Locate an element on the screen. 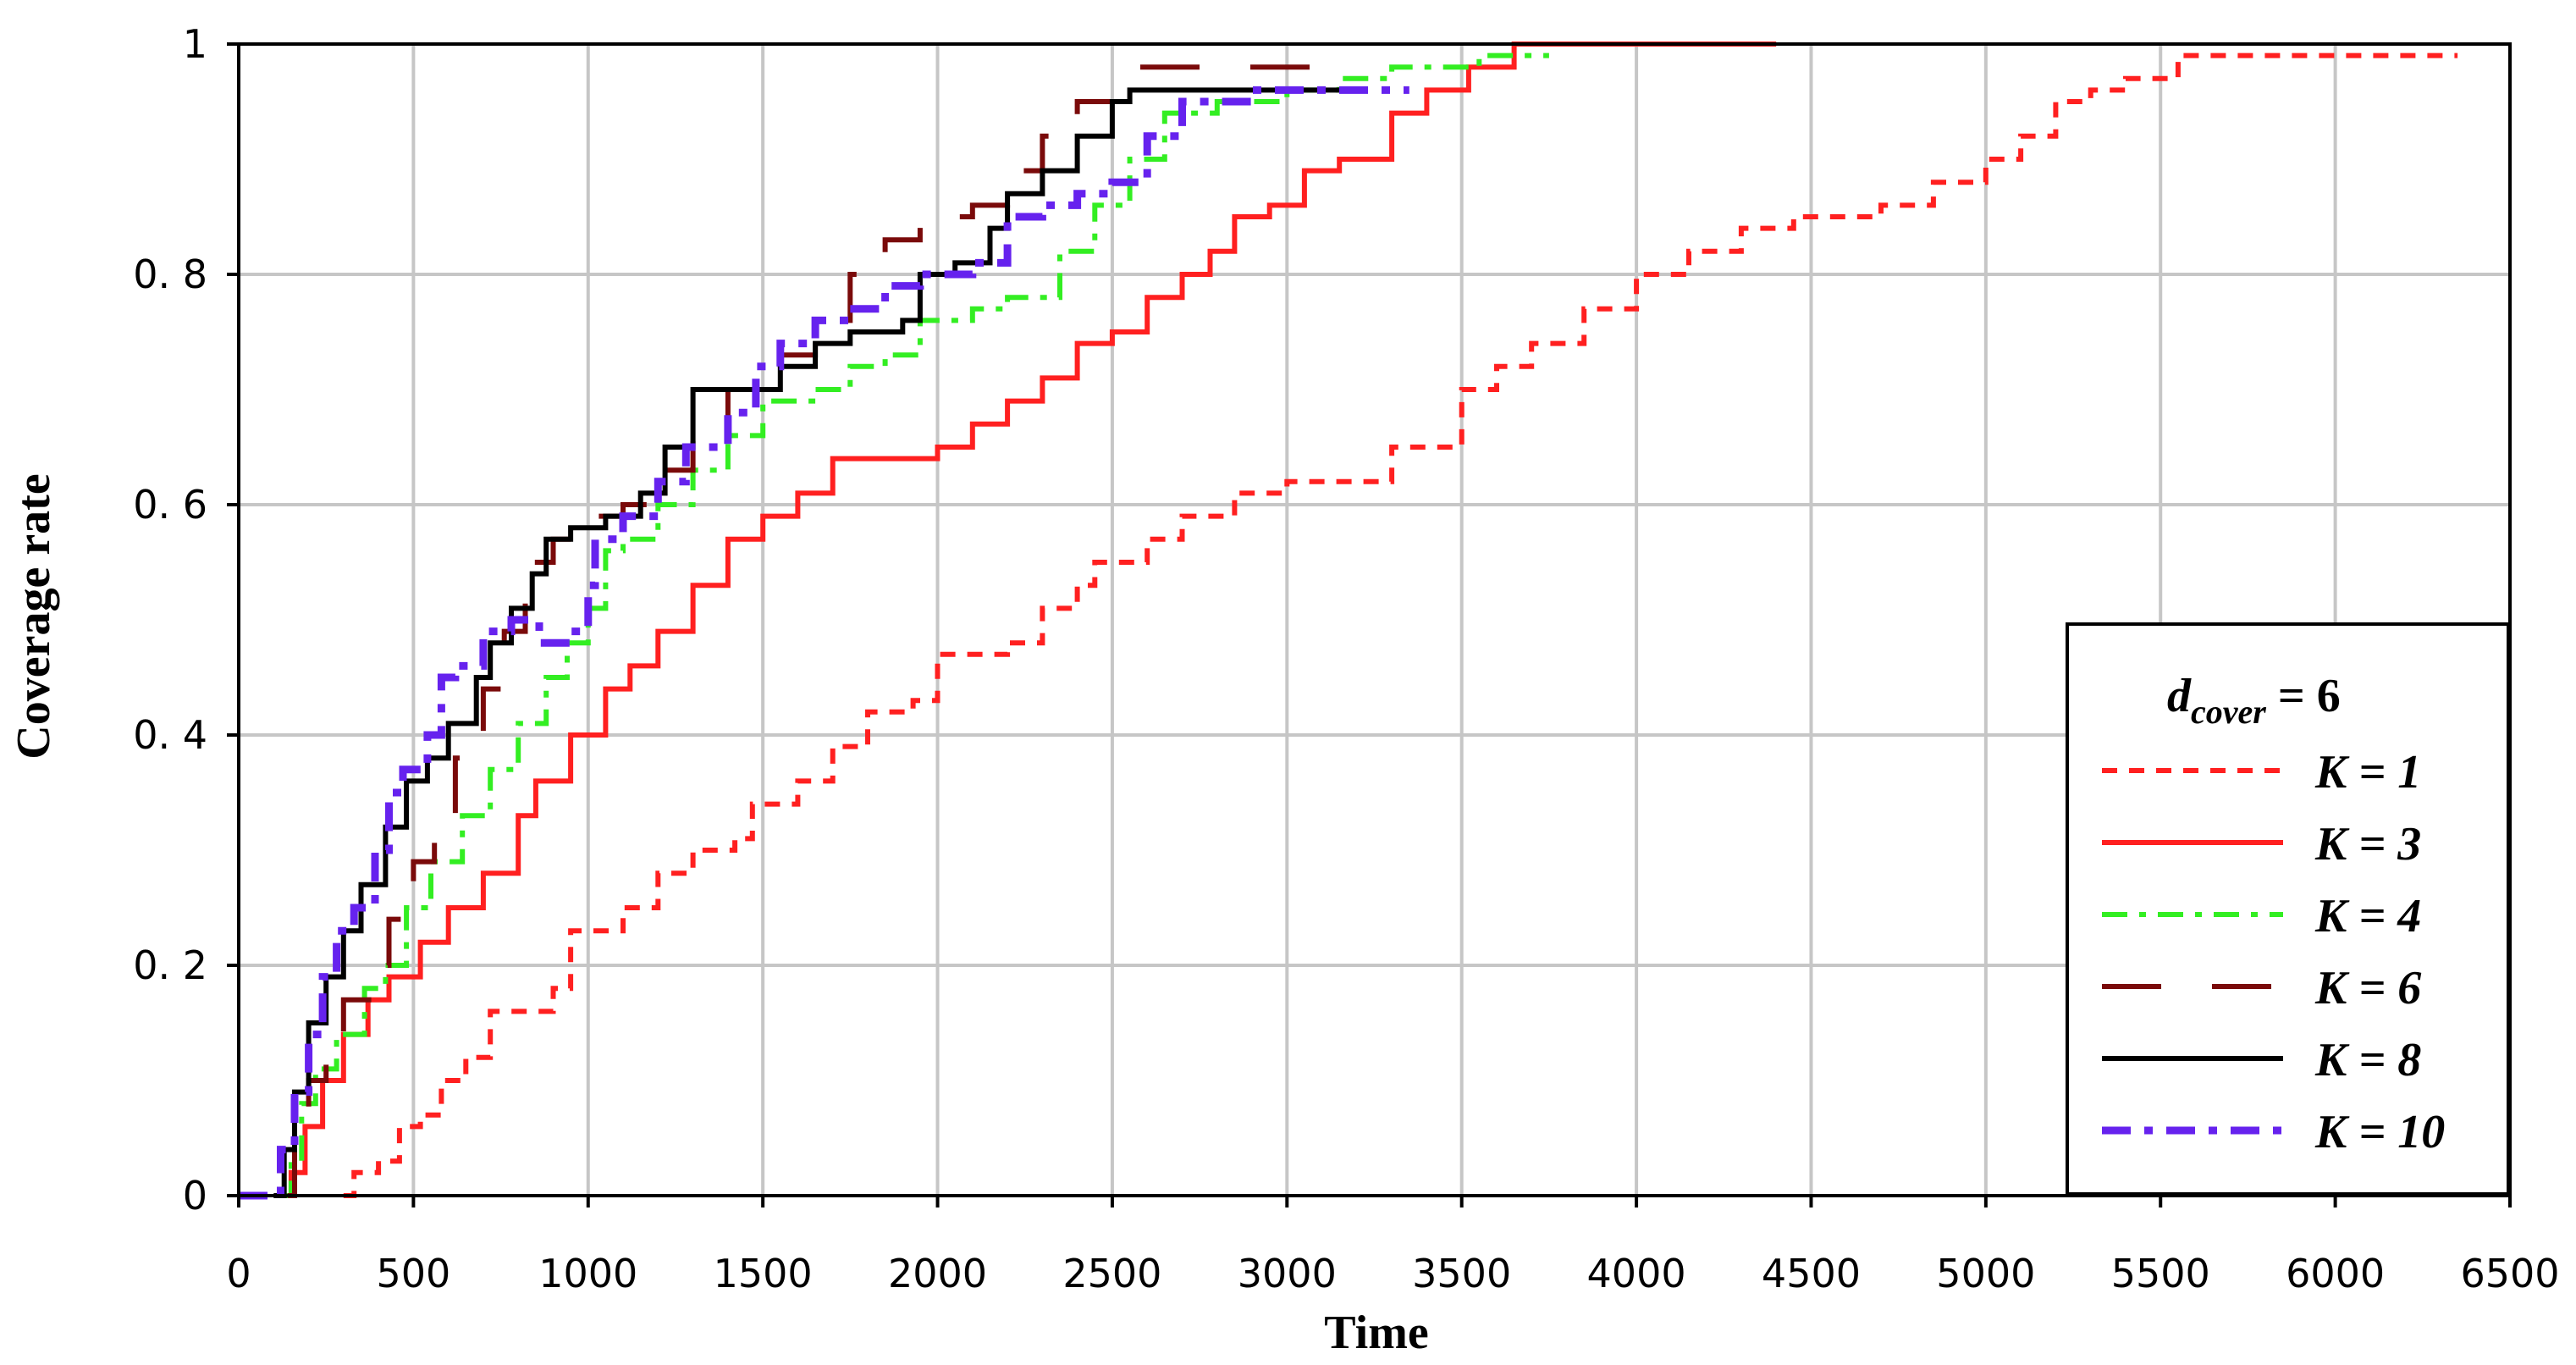  y-tick-label: 0. 4 is located at coordinates (170, 735).